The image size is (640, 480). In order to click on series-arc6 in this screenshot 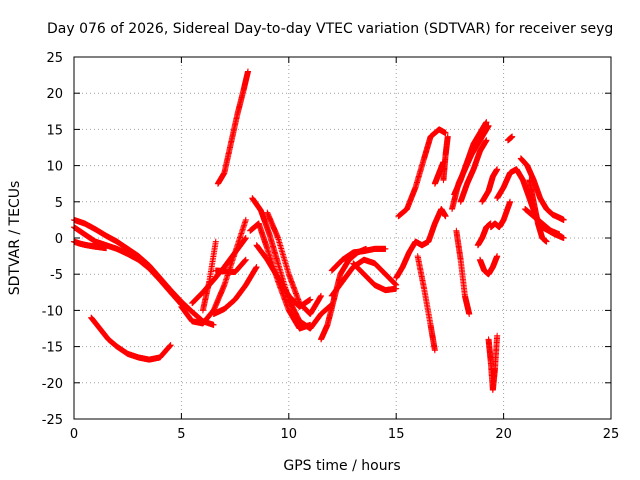, I will do `click(219, 271)`.